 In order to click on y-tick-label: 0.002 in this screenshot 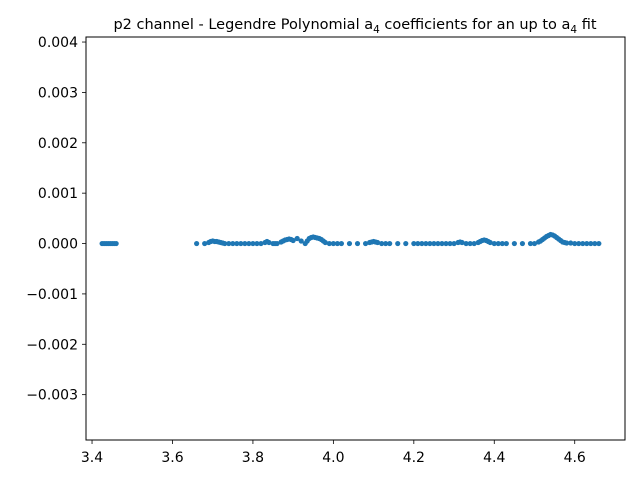, I will do `click(58, 144)`.